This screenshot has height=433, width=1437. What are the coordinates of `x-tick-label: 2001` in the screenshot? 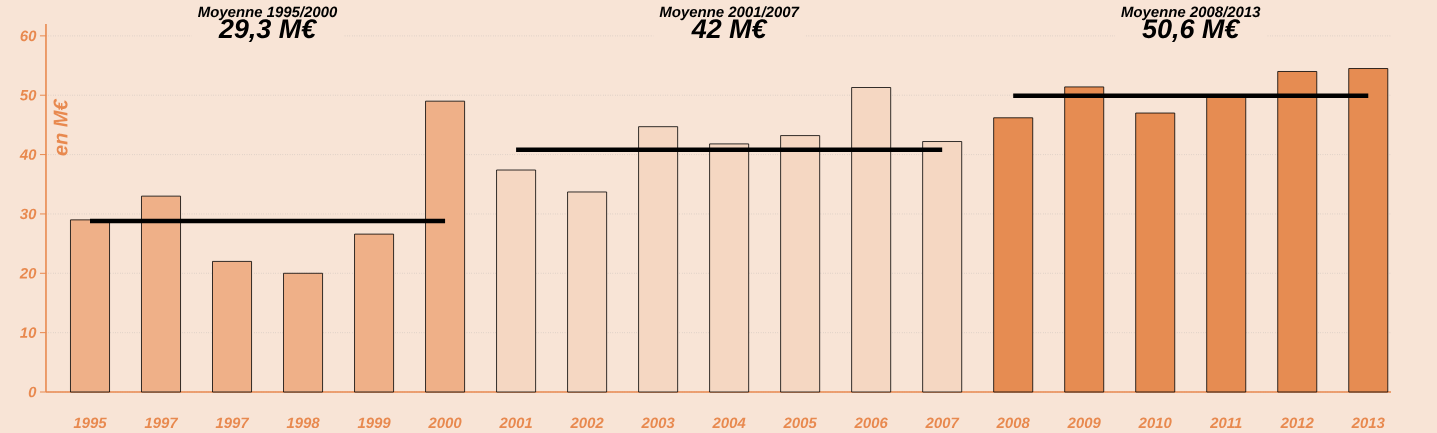 It's located at (515, 423).